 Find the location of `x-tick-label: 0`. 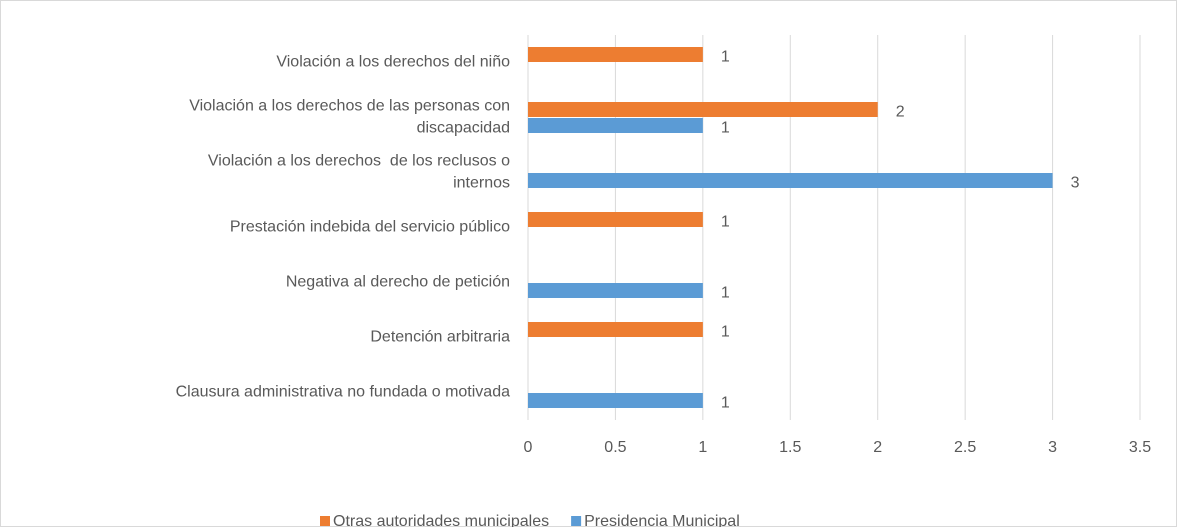

x-tick-label: 0 is located at coordinates (528, 447).